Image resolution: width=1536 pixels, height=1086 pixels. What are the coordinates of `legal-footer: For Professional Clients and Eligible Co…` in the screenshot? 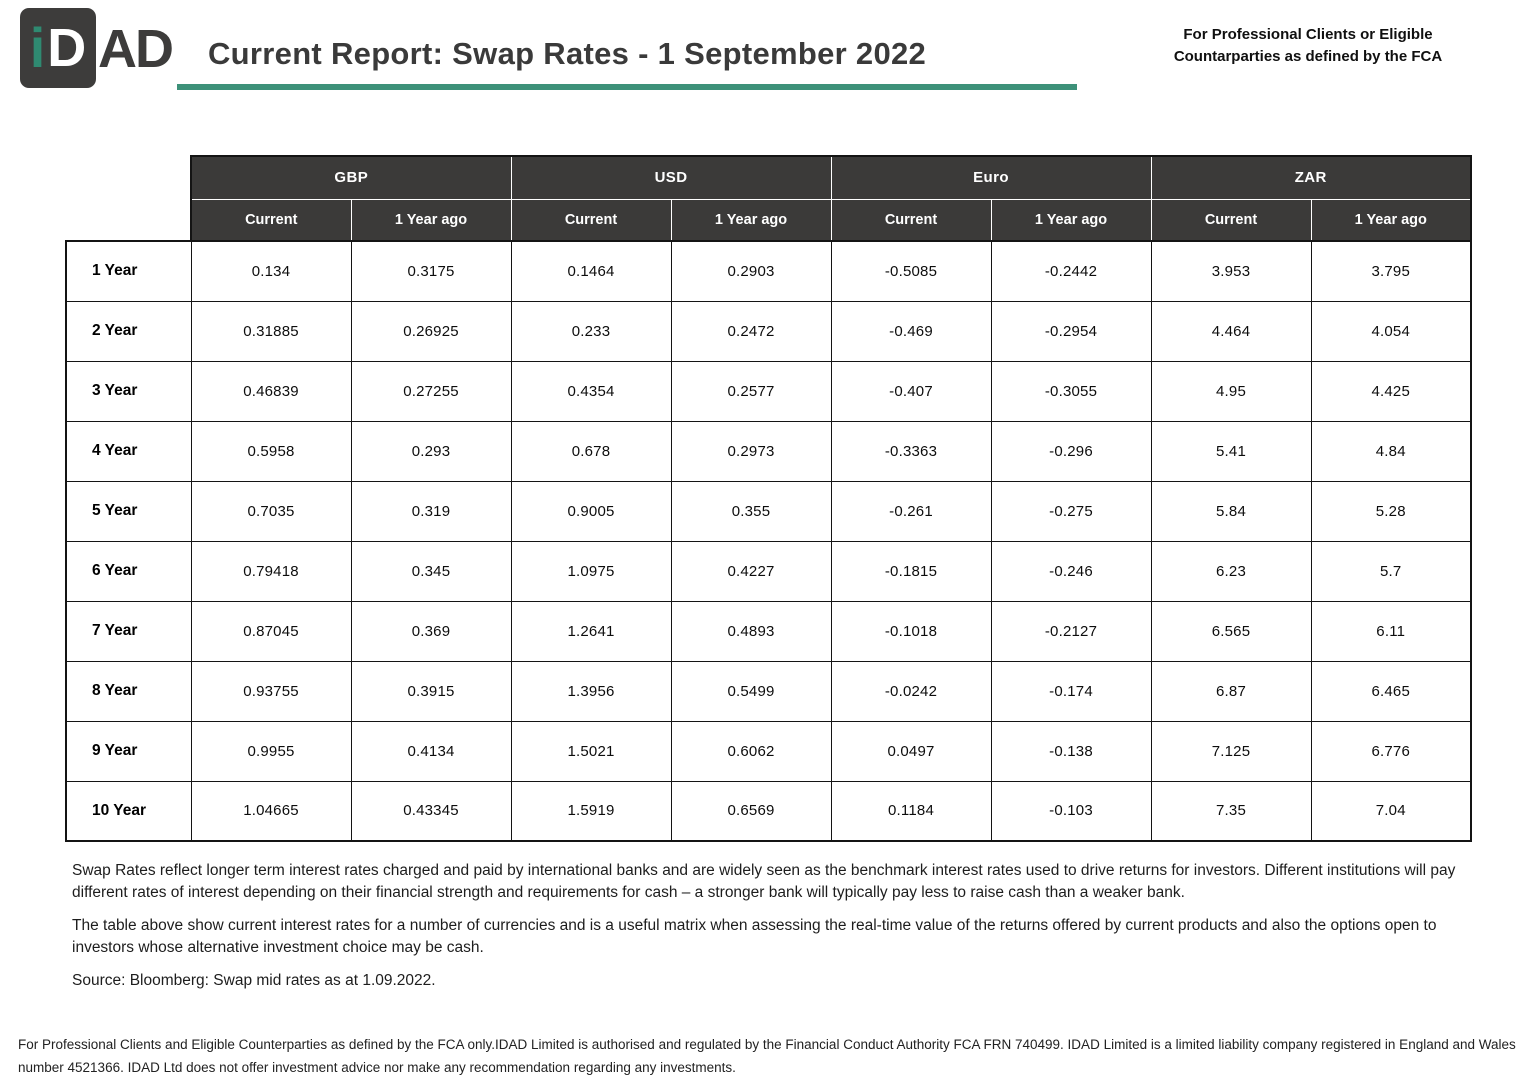 It's located at (767, 1056).